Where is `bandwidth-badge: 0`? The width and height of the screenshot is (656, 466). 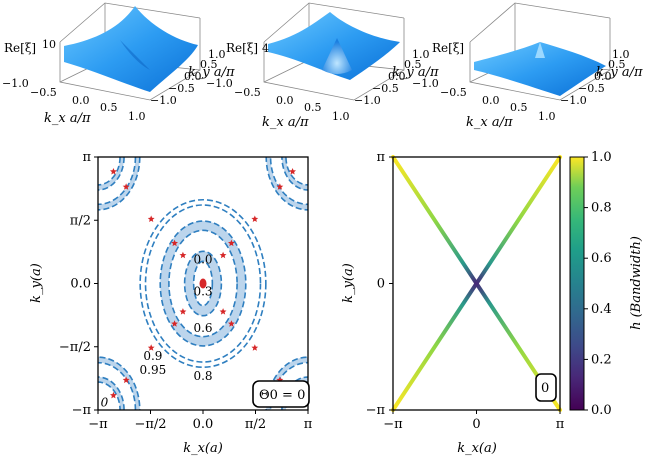
bandwidth-badge: 0 is located at coordinates (546, 387).